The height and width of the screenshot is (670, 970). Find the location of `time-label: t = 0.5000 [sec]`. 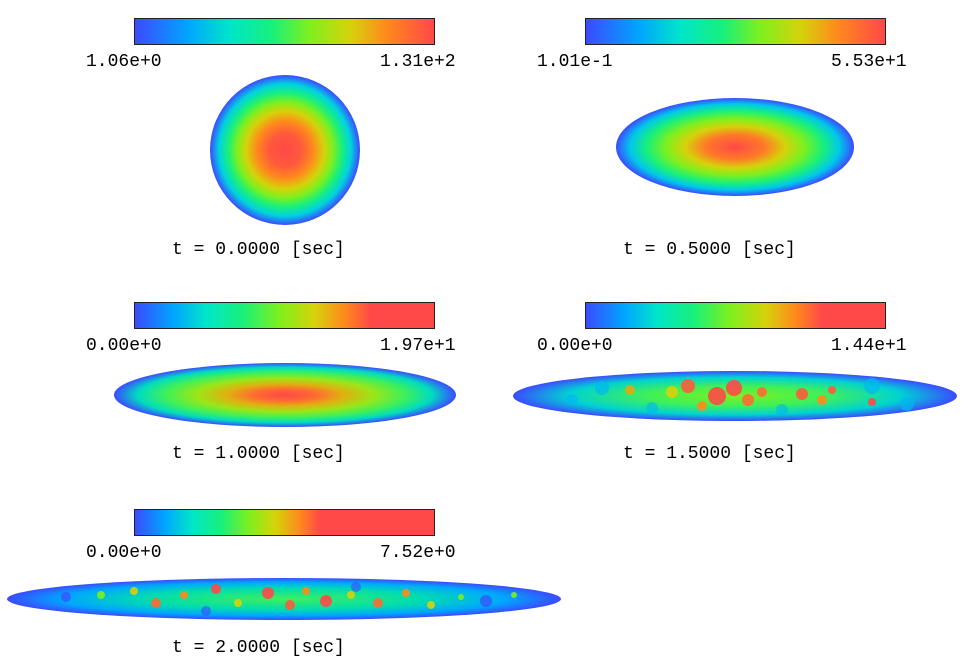

time-label: t = 0.5000 [sec] is located at coordinates (709, 250).